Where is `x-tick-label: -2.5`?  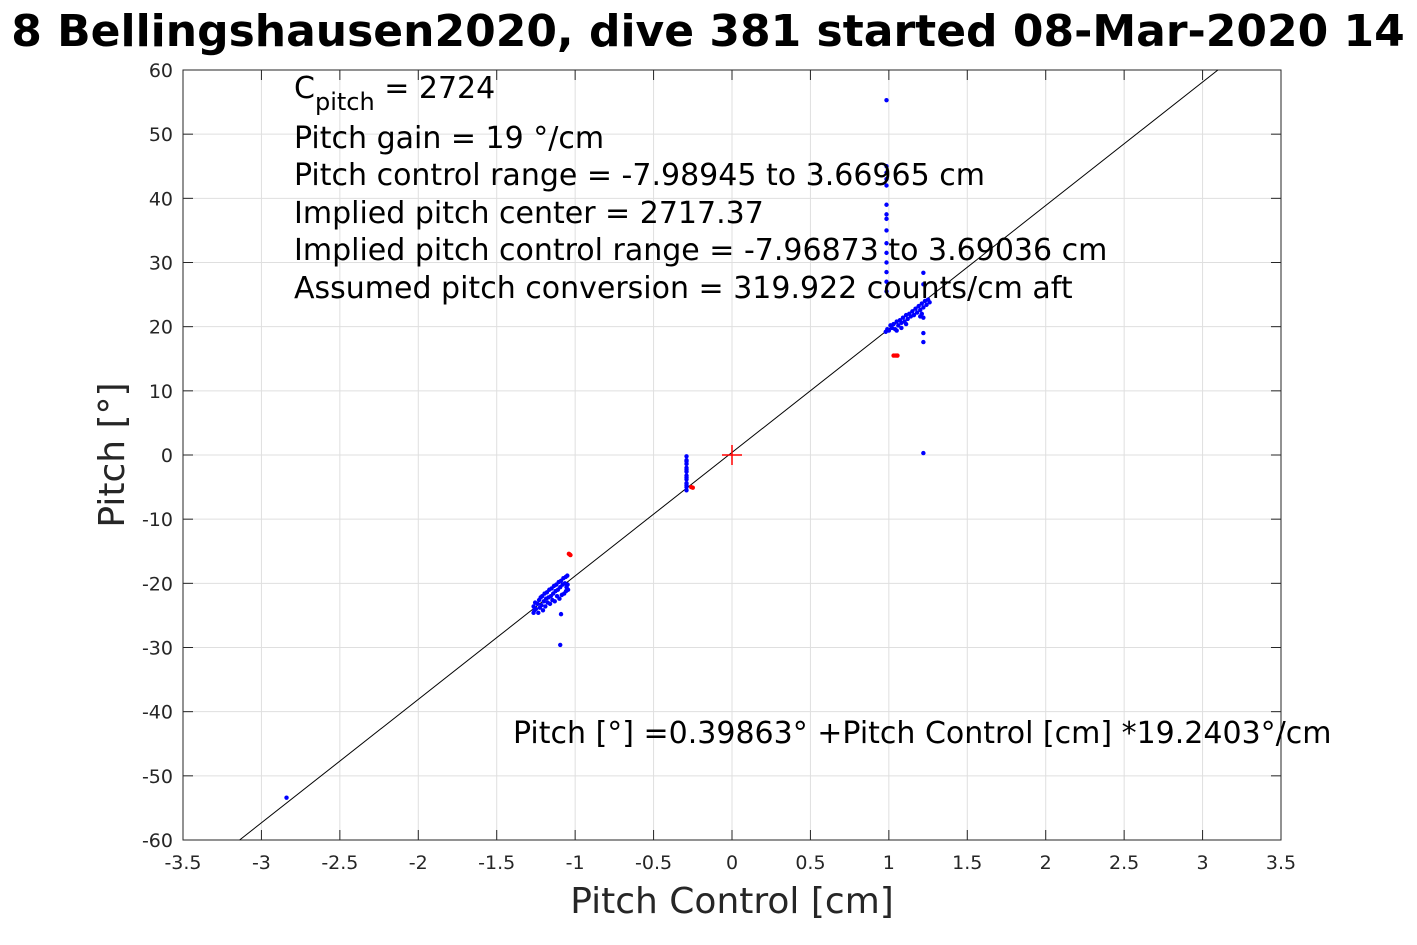 x-tick-label: -2.5 is located at coordinates (339, 863).